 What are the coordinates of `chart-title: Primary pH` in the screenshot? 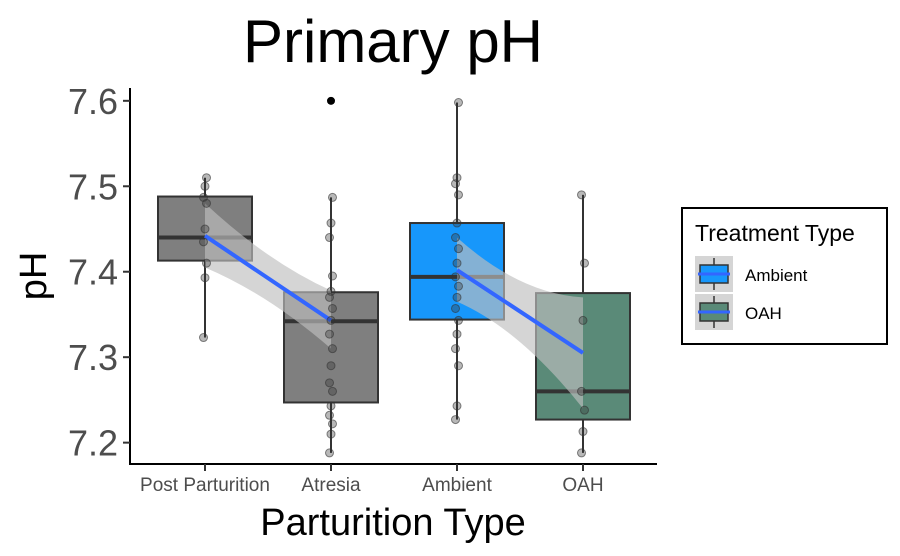 It's located at (393, 41).